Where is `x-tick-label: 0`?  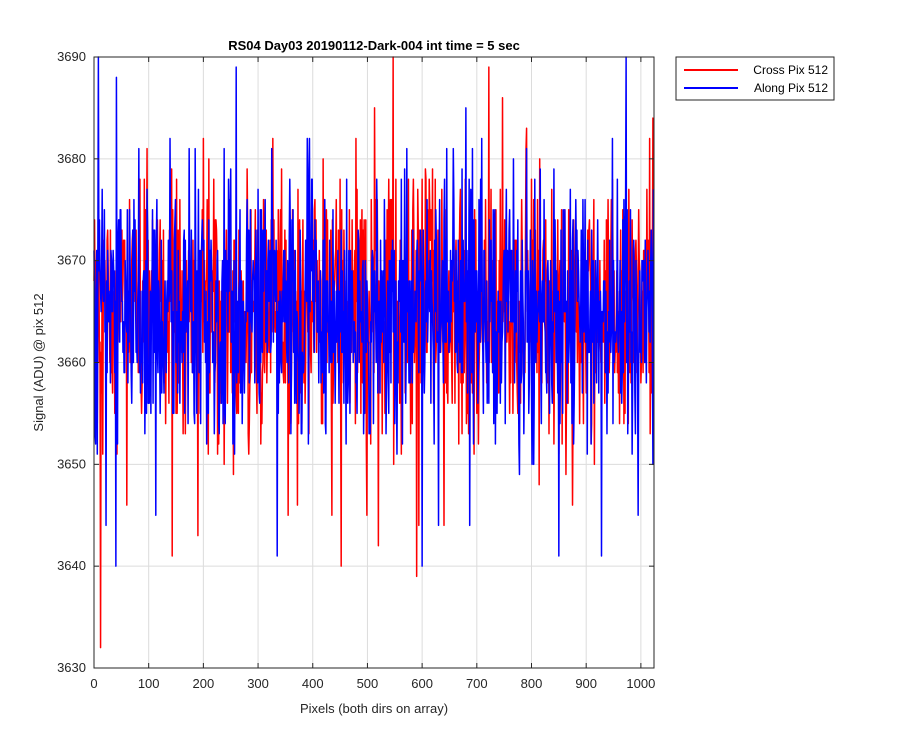
x-tick-label: 0 is located at coordinates (93, 683).